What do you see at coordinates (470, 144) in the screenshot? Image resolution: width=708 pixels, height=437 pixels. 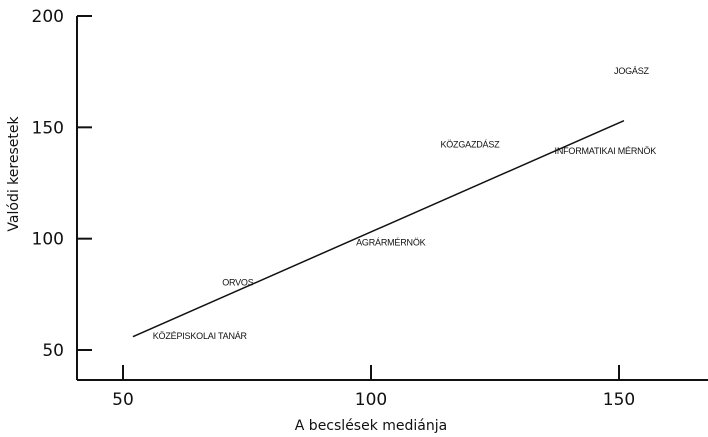 I see `point-label: KÖZGAZDÁSZ` at bounding box center [470, 144].